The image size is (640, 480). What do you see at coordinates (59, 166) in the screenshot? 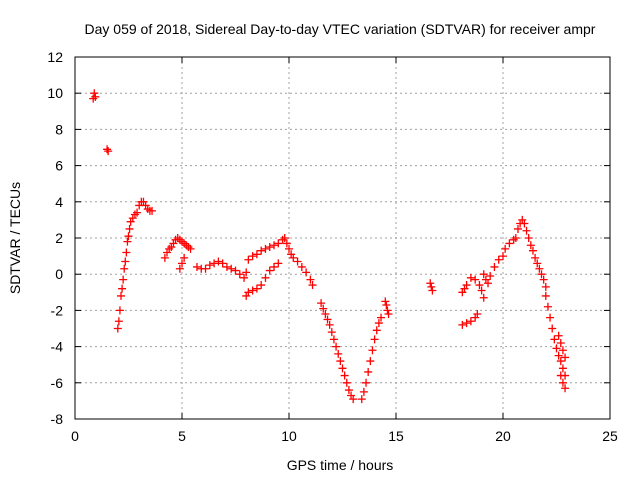
I see `y-tick-label: 6` at bounding box center [59, 166].